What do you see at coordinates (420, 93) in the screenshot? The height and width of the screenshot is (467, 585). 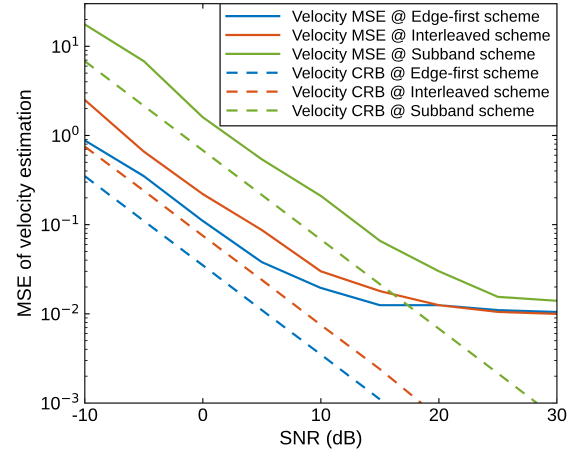 I see `legend-label: Velocity CRB @ Interleaved scheme` at bounding box center [420, 93].